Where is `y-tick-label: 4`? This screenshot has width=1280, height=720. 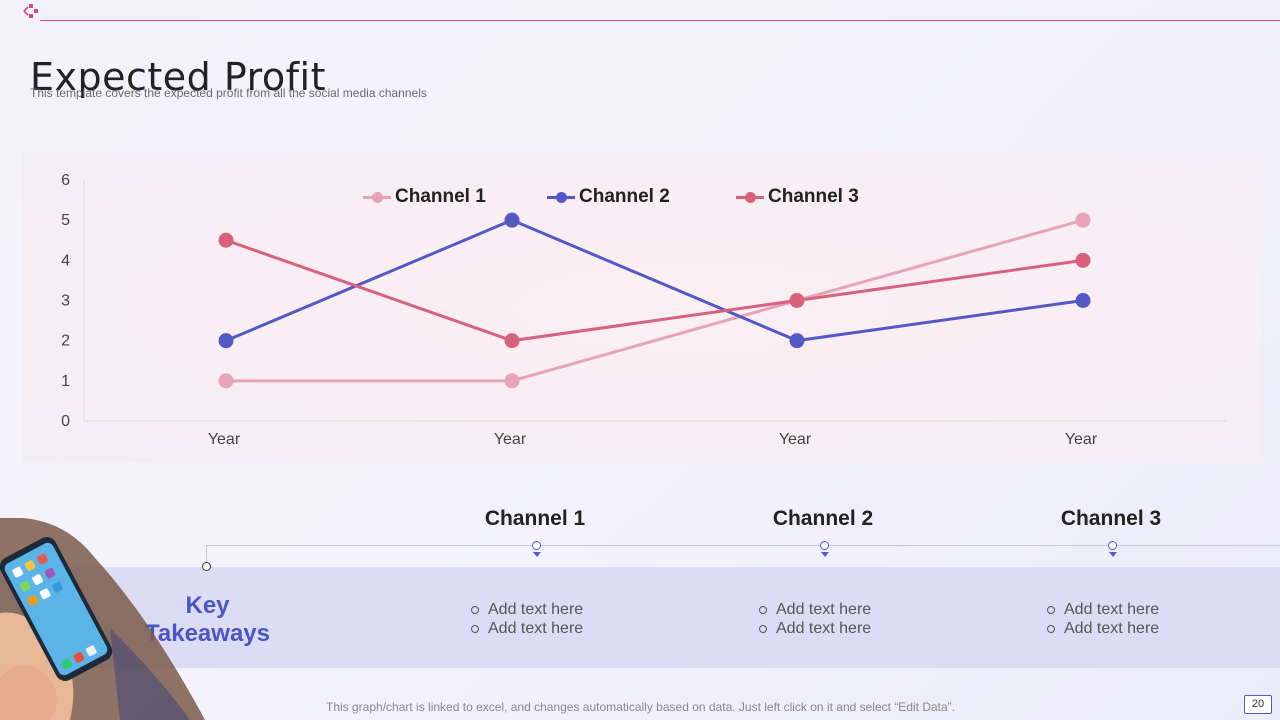 y-tick-label: 4 is located at coordinates (65, 260).